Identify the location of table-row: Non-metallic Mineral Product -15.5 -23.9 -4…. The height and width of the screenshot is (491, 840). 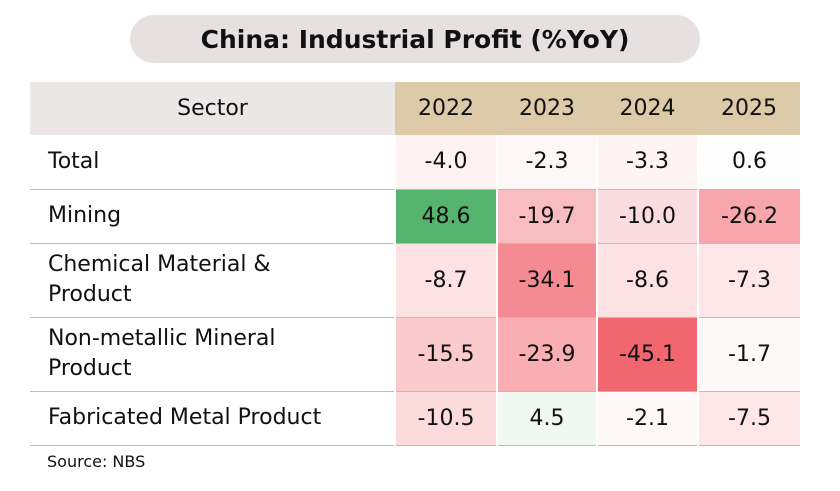
(415, 354).